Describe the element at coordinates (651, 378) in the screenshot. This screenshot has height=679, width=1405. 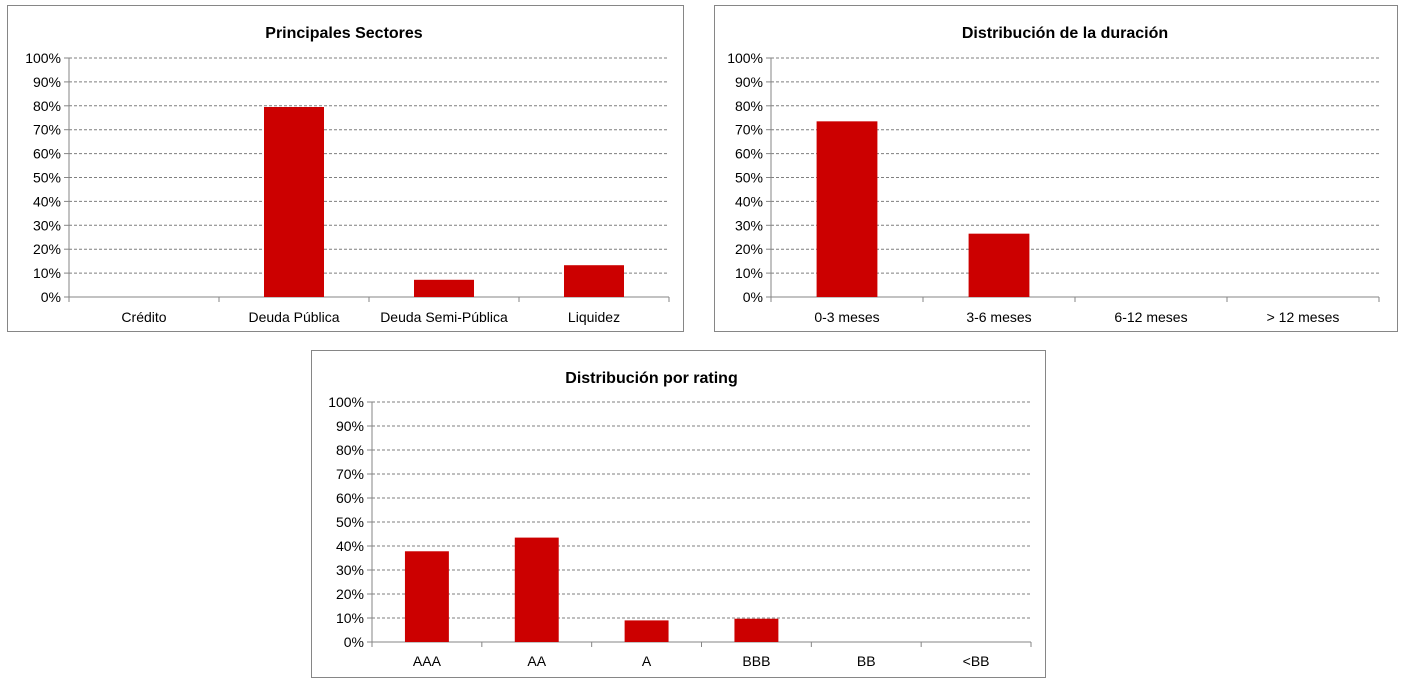
I see `rating-chart-title: Distribución por rating` at that location.